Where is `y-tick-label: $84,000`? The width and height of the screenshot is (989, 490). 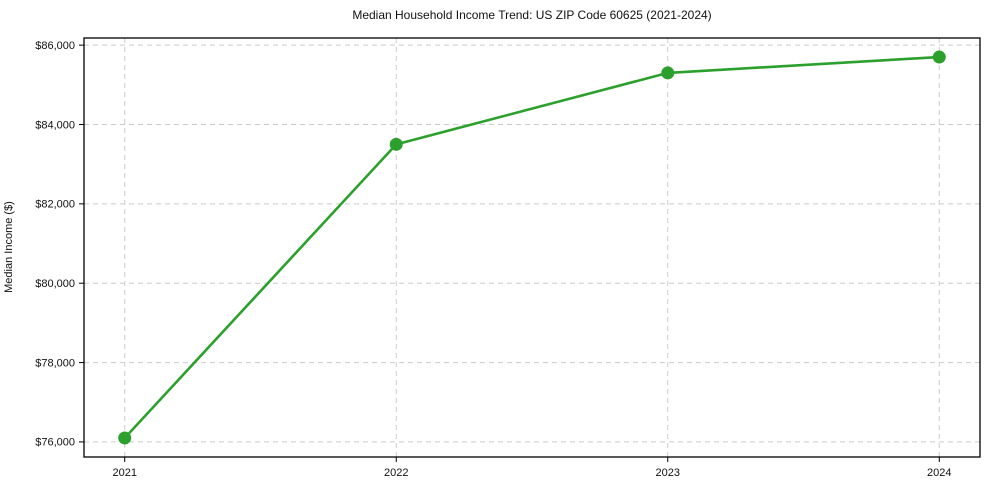 y-tick-label: $84,000 is located at coordinates (55, 125).